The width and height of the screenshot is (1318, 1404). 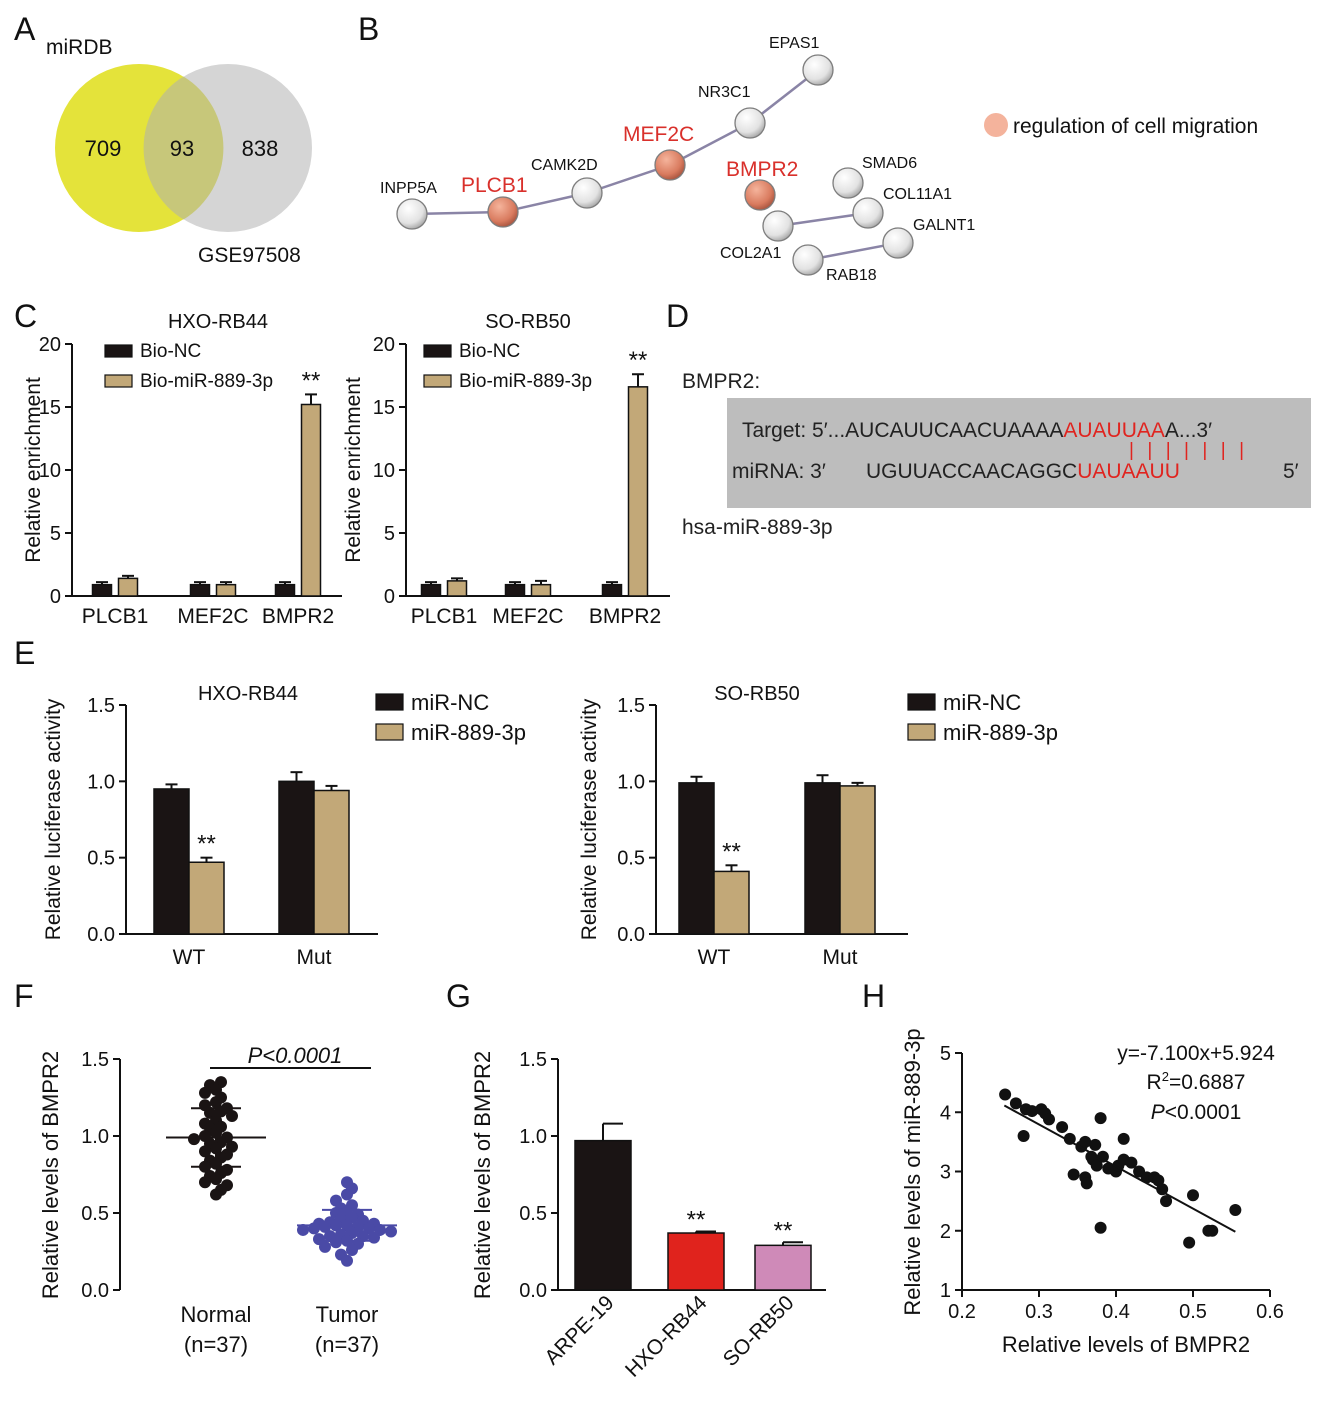 What do you see at coordinates (50, 345) in the screenshot?
I see `y-tick-label: 20` at bounding box center [50, 345].